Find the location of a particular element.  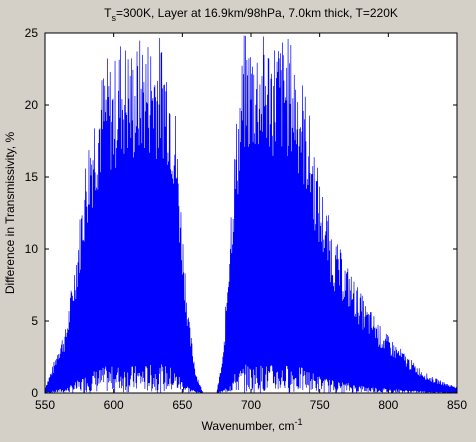

y-tick-label: 15 is located at coordinates (32, 177).